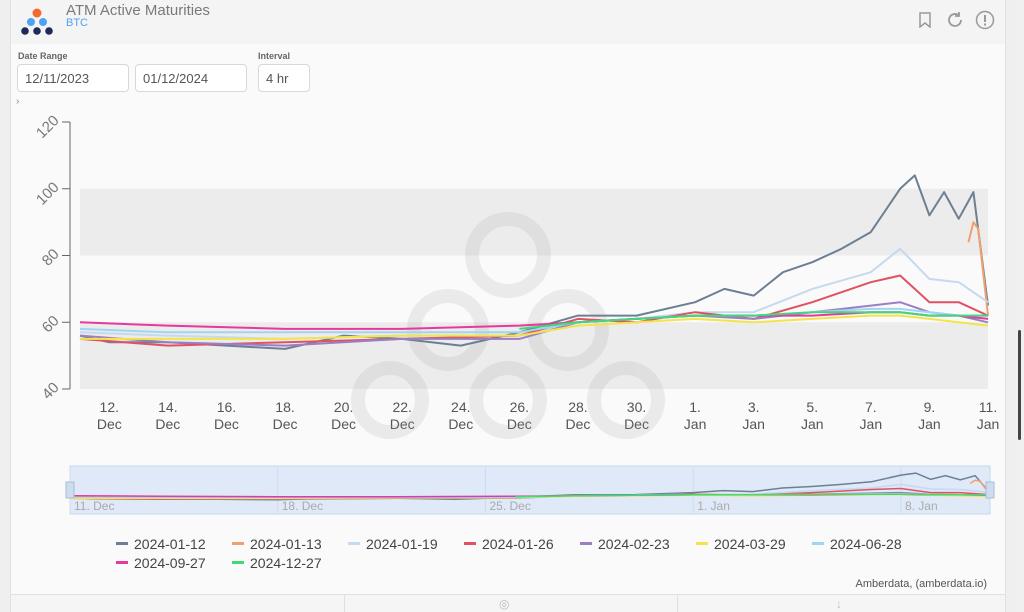 The height and width of the screenshot is (612, 1024). What do you see at coordinates (988, 415) in the screenshot?
I see `x-tick-label: 11. Jan` at bounding box center [988, 415].